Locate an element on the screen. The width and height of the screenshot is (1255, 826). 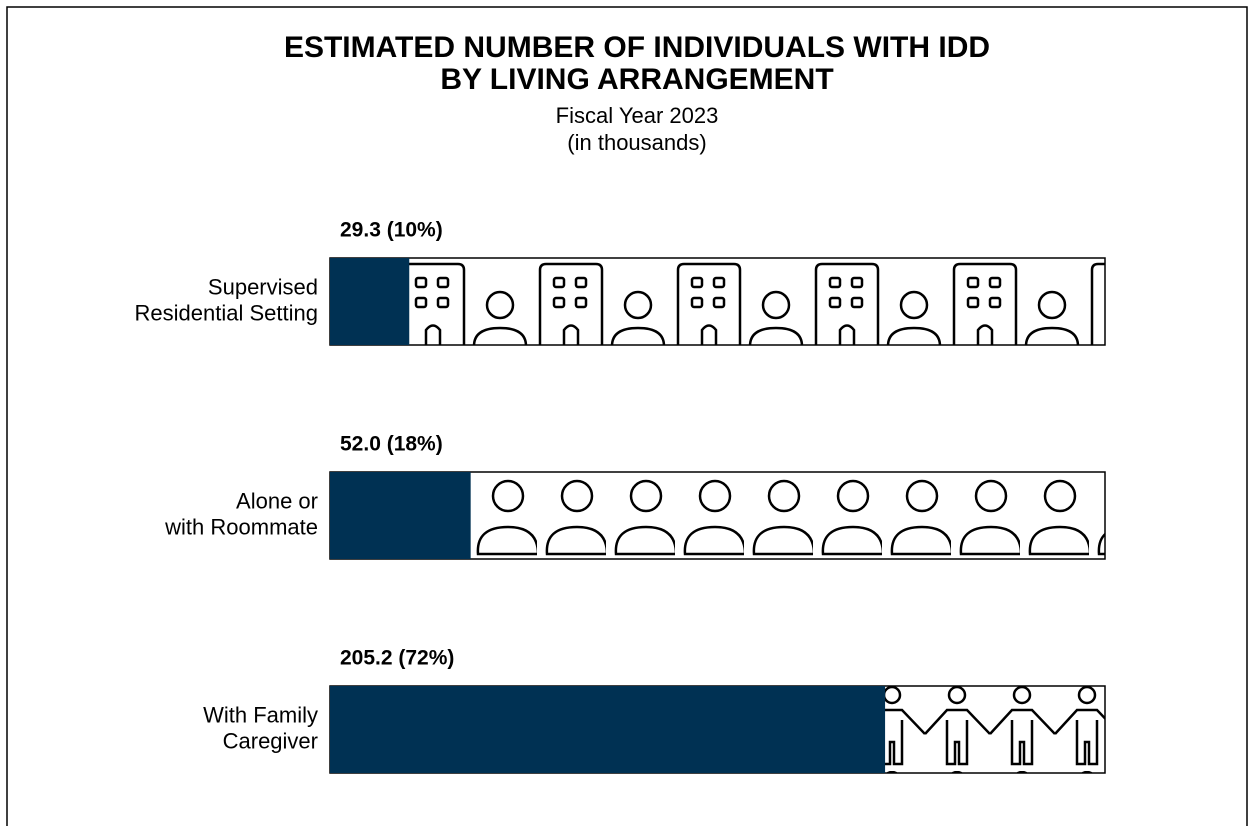
chart-title: ESTIMATED NUMBER OF INDIVIDUALS WITH IDD is located at coordinates (637, 47).